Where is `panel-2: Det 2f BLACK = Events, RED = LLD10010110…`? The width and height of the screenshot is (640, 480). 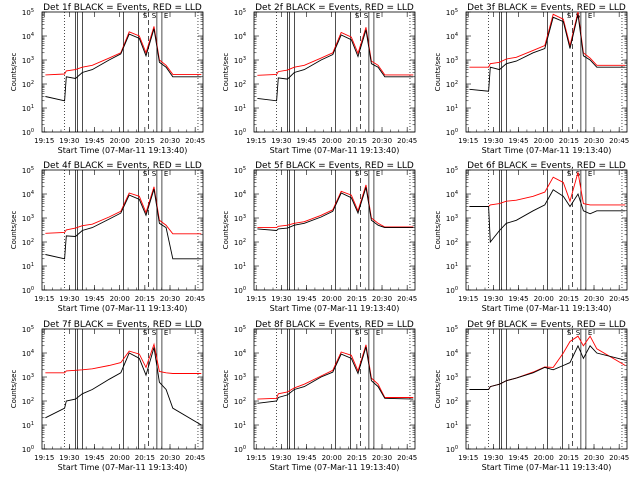 panel-2: Det 2f BLACK = Events, RED = LLD10010110… is located at coordinates (319, 79).